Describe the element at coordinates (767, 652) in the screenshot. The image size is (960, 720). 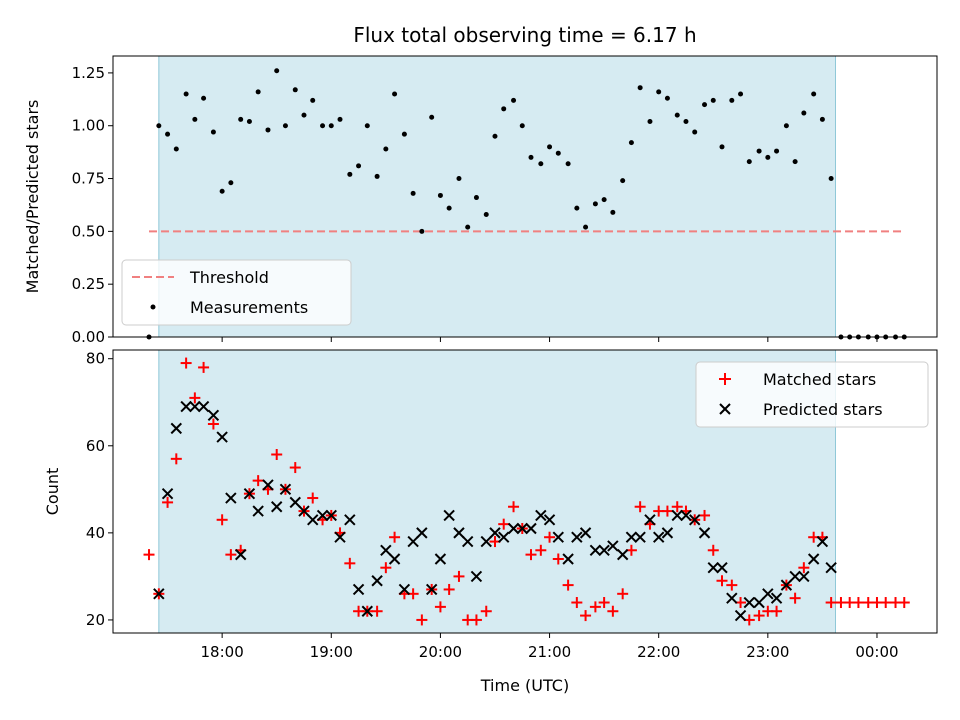
I see `x-tick-label: 23:00` at that location.